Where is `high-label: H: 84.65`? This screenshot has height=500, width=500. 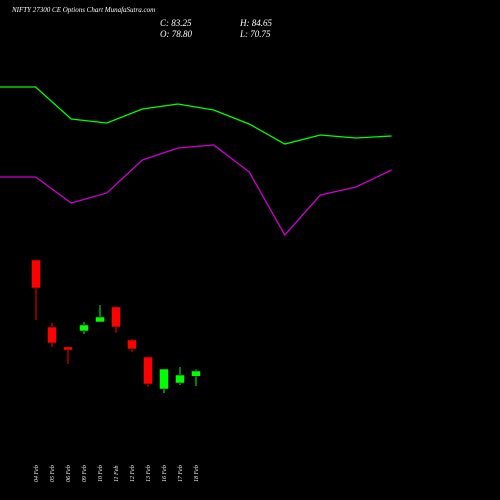
high-label: H: 84.65 is located at coordinates (255, 23).